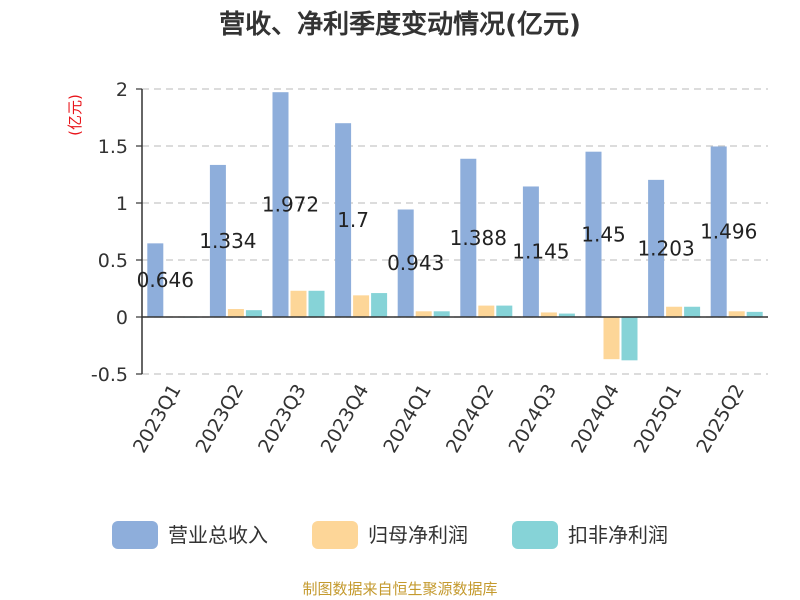  What do you see at coordinates (595, 419) in the screenshot?
I see `x-tick-label: 2024Q4` at bounding box center [595, 419].